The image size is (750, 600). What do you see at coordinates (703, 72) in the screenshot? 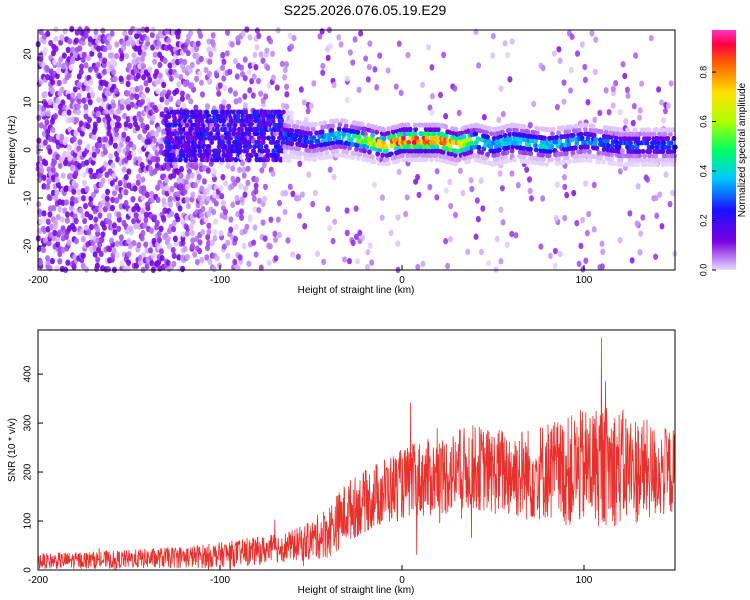
I see `colorbar-tick-label: 0.8` at bounding box center [703, 72].